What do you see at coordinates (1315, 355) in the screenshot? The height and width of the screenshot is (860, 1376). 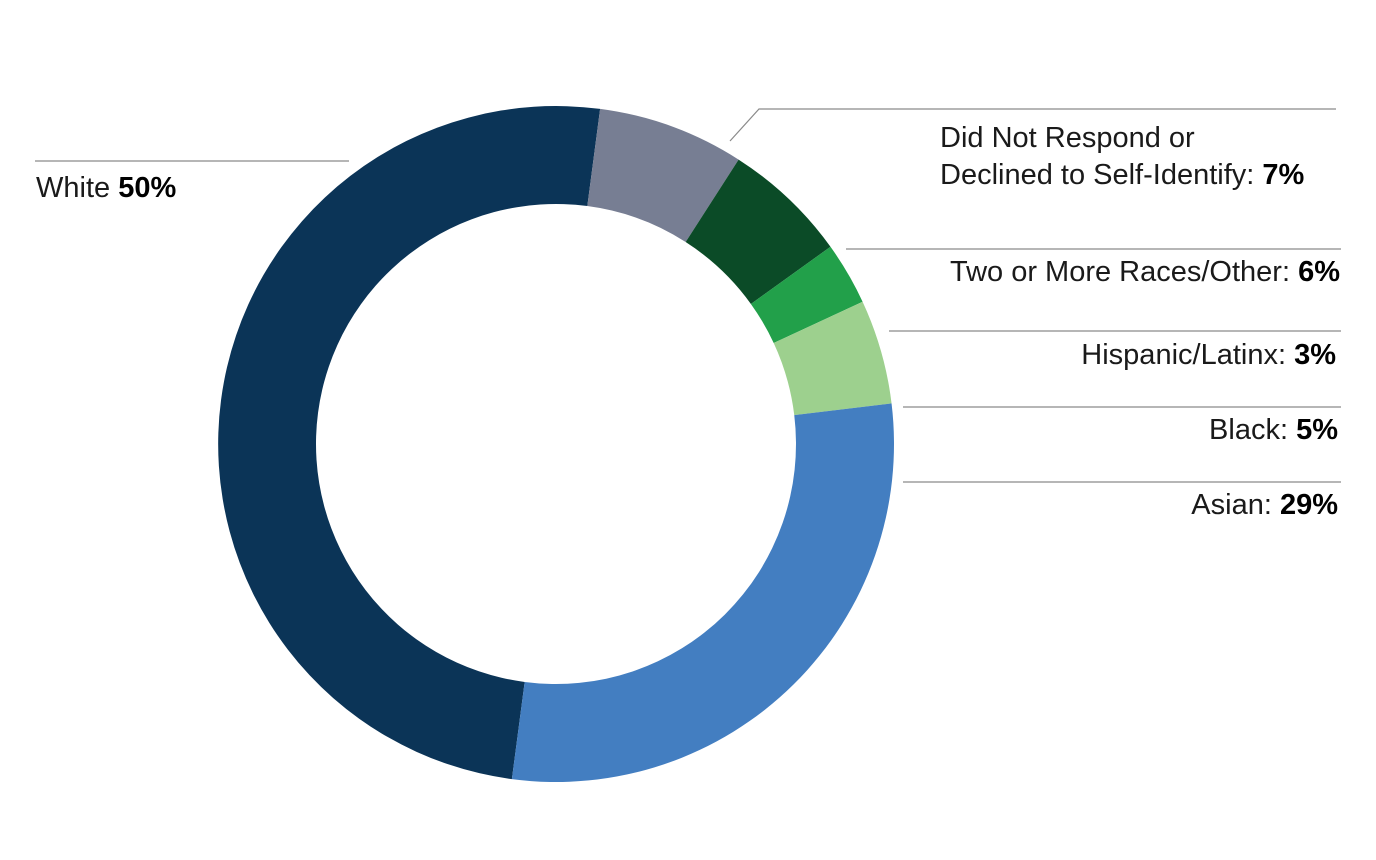 I see `label-hispanic-value: 3%` at bounding box center [1315, 355].